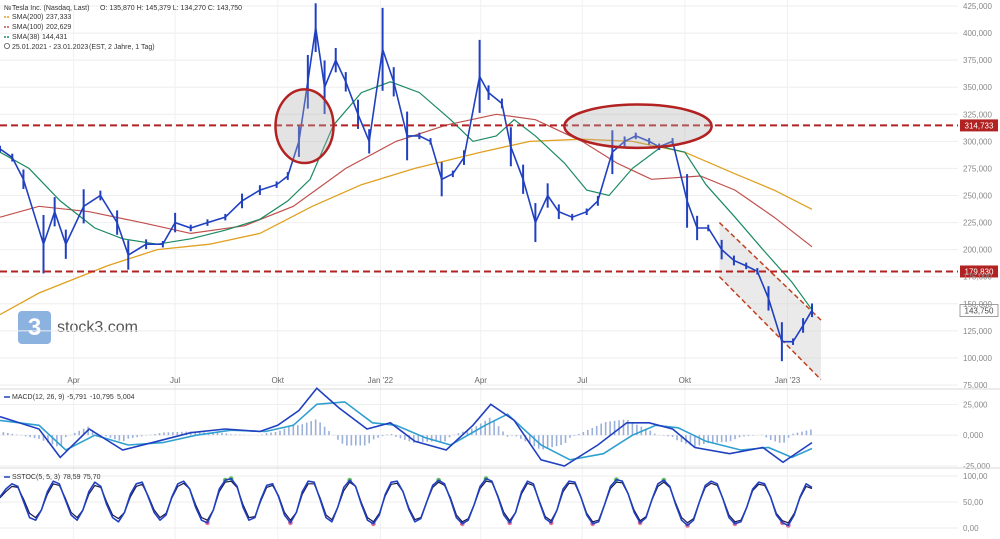 This screenshot has width=1000, height=539. Describe the element at coordinates (977, 114) in the screenshot. I see `price-y-tick-label: 325,000` at that location.